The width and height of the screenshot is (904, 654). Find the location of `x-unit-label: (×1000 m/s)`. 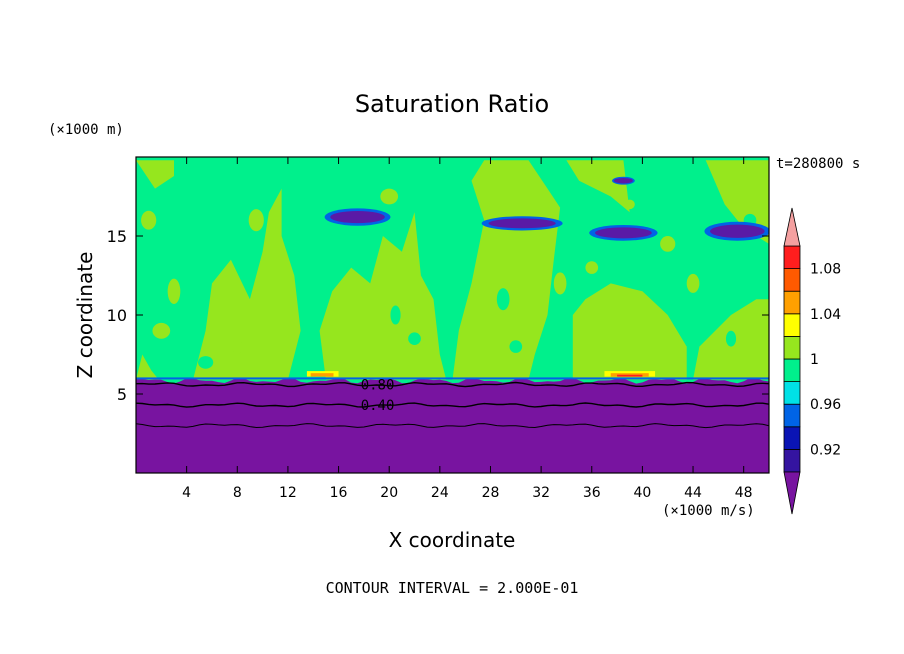

x-unit-label: (×1000 m/s) is located at coordinates (708, 511).